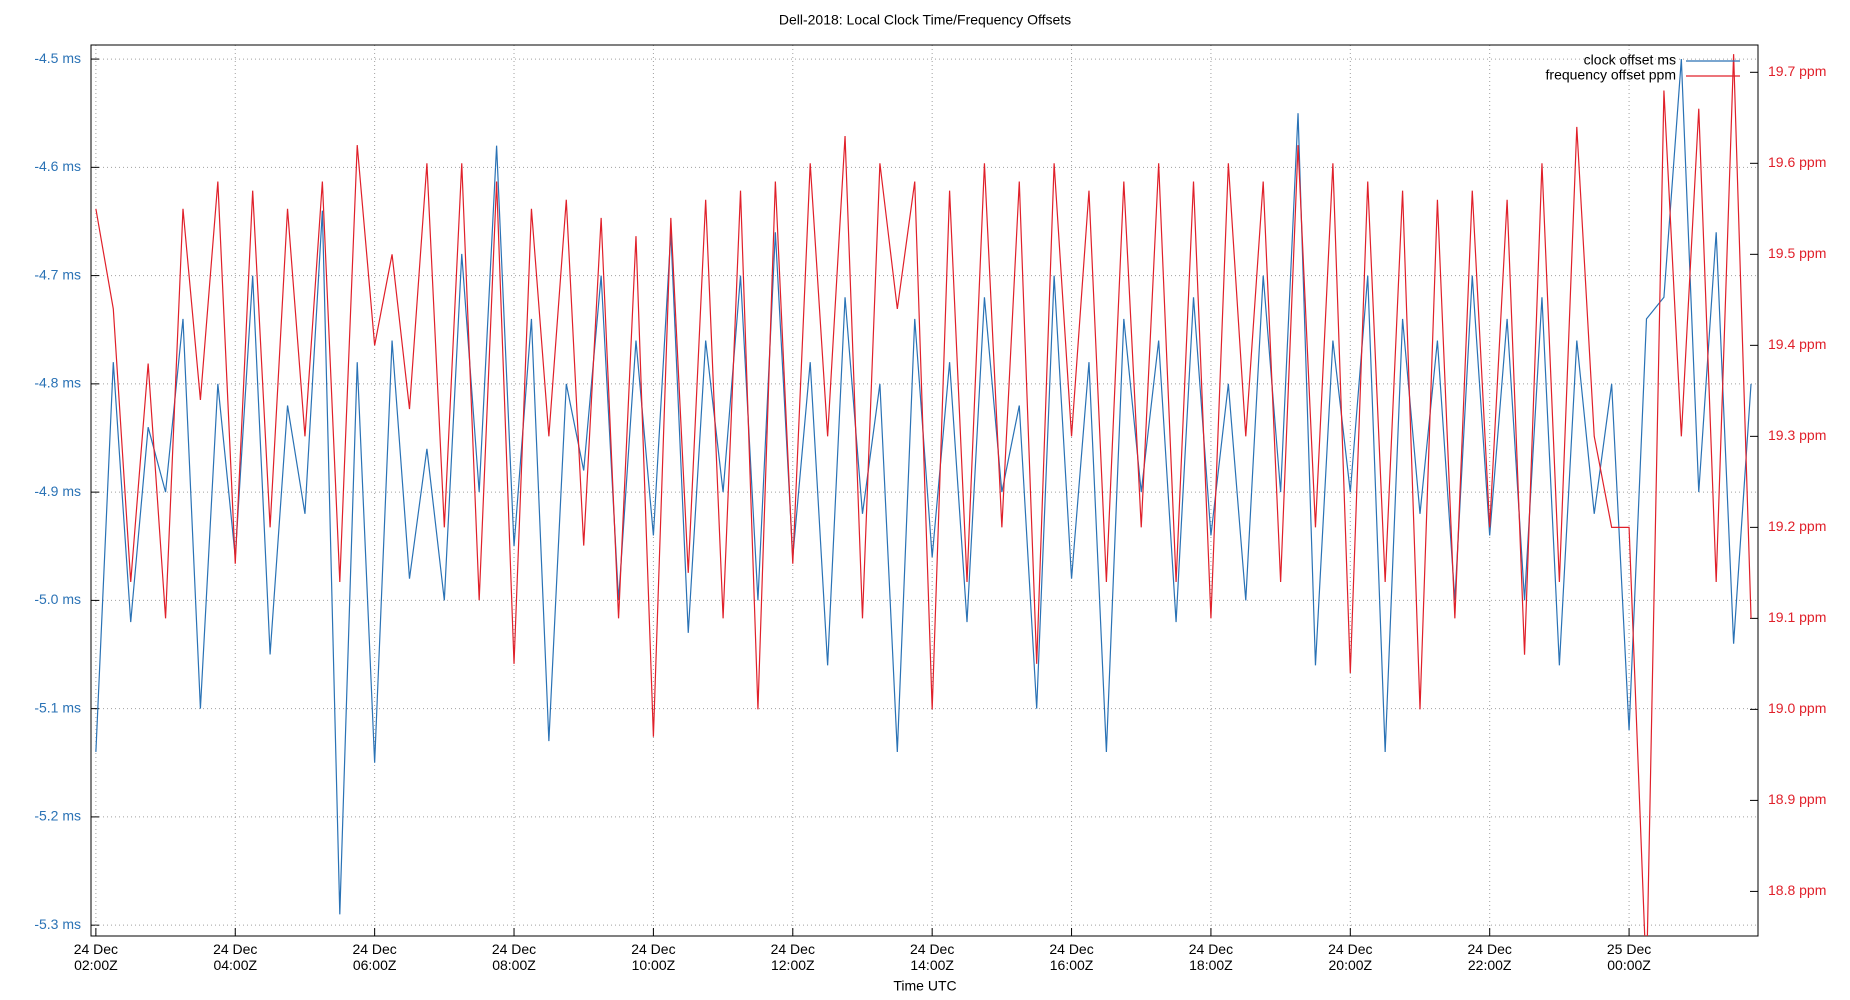 This screenshot has height=1000, width=1850. What do you see at coordinates (57, 58) in the screenshot?
I see `y-tick-label: -4.5 ms` at bounding box center [57, 58].